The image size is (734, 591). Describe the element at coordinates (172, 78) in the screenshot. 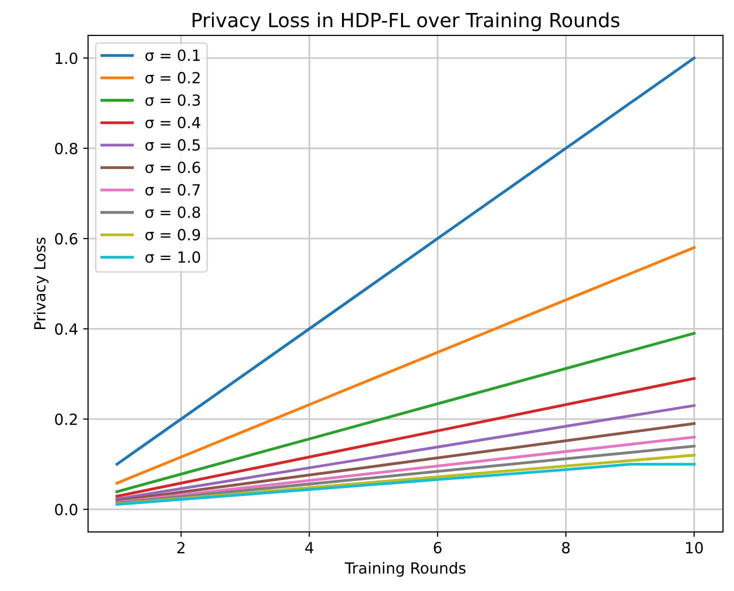

I see `legend-label: σ = 0.2` at that location.